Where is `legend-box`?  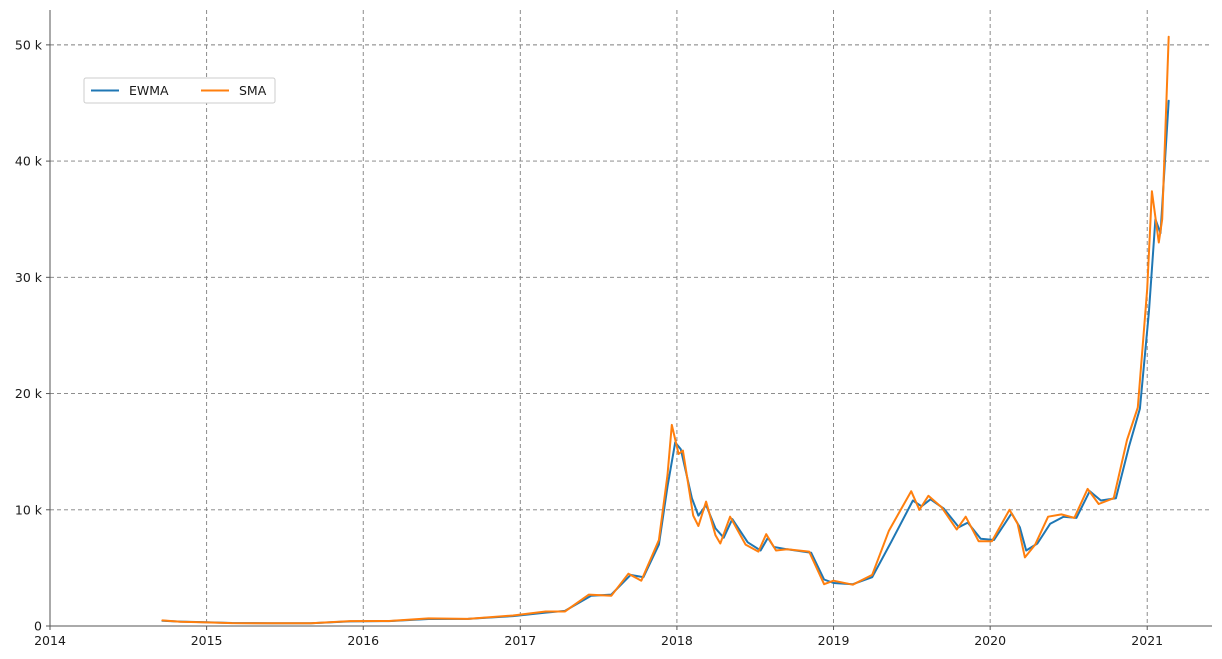
legend-box is located at coordinates (179, 90).